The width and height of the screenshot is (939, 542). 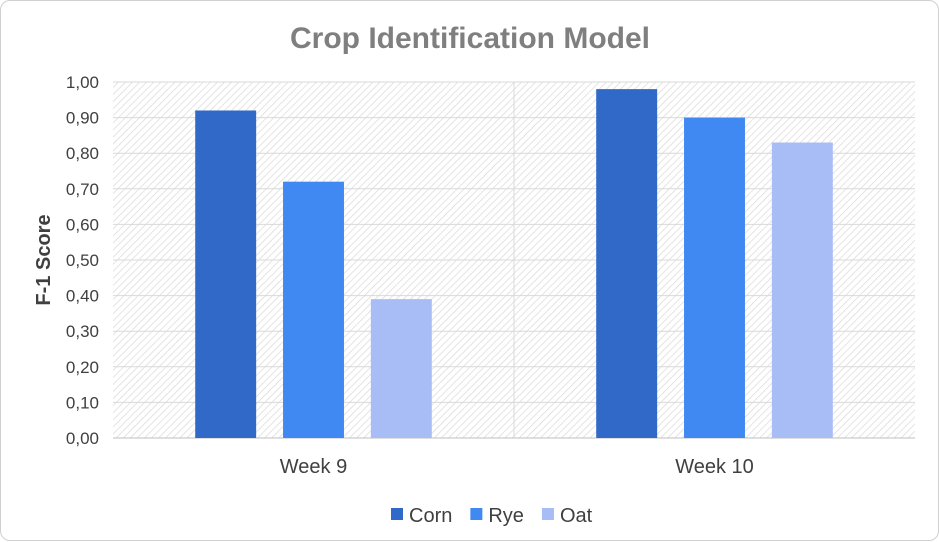 What do you see at coordinates (44, 259) in the screenshot?
I see `y-axis-label: F-1 Score` at bounding box center [44, 259].